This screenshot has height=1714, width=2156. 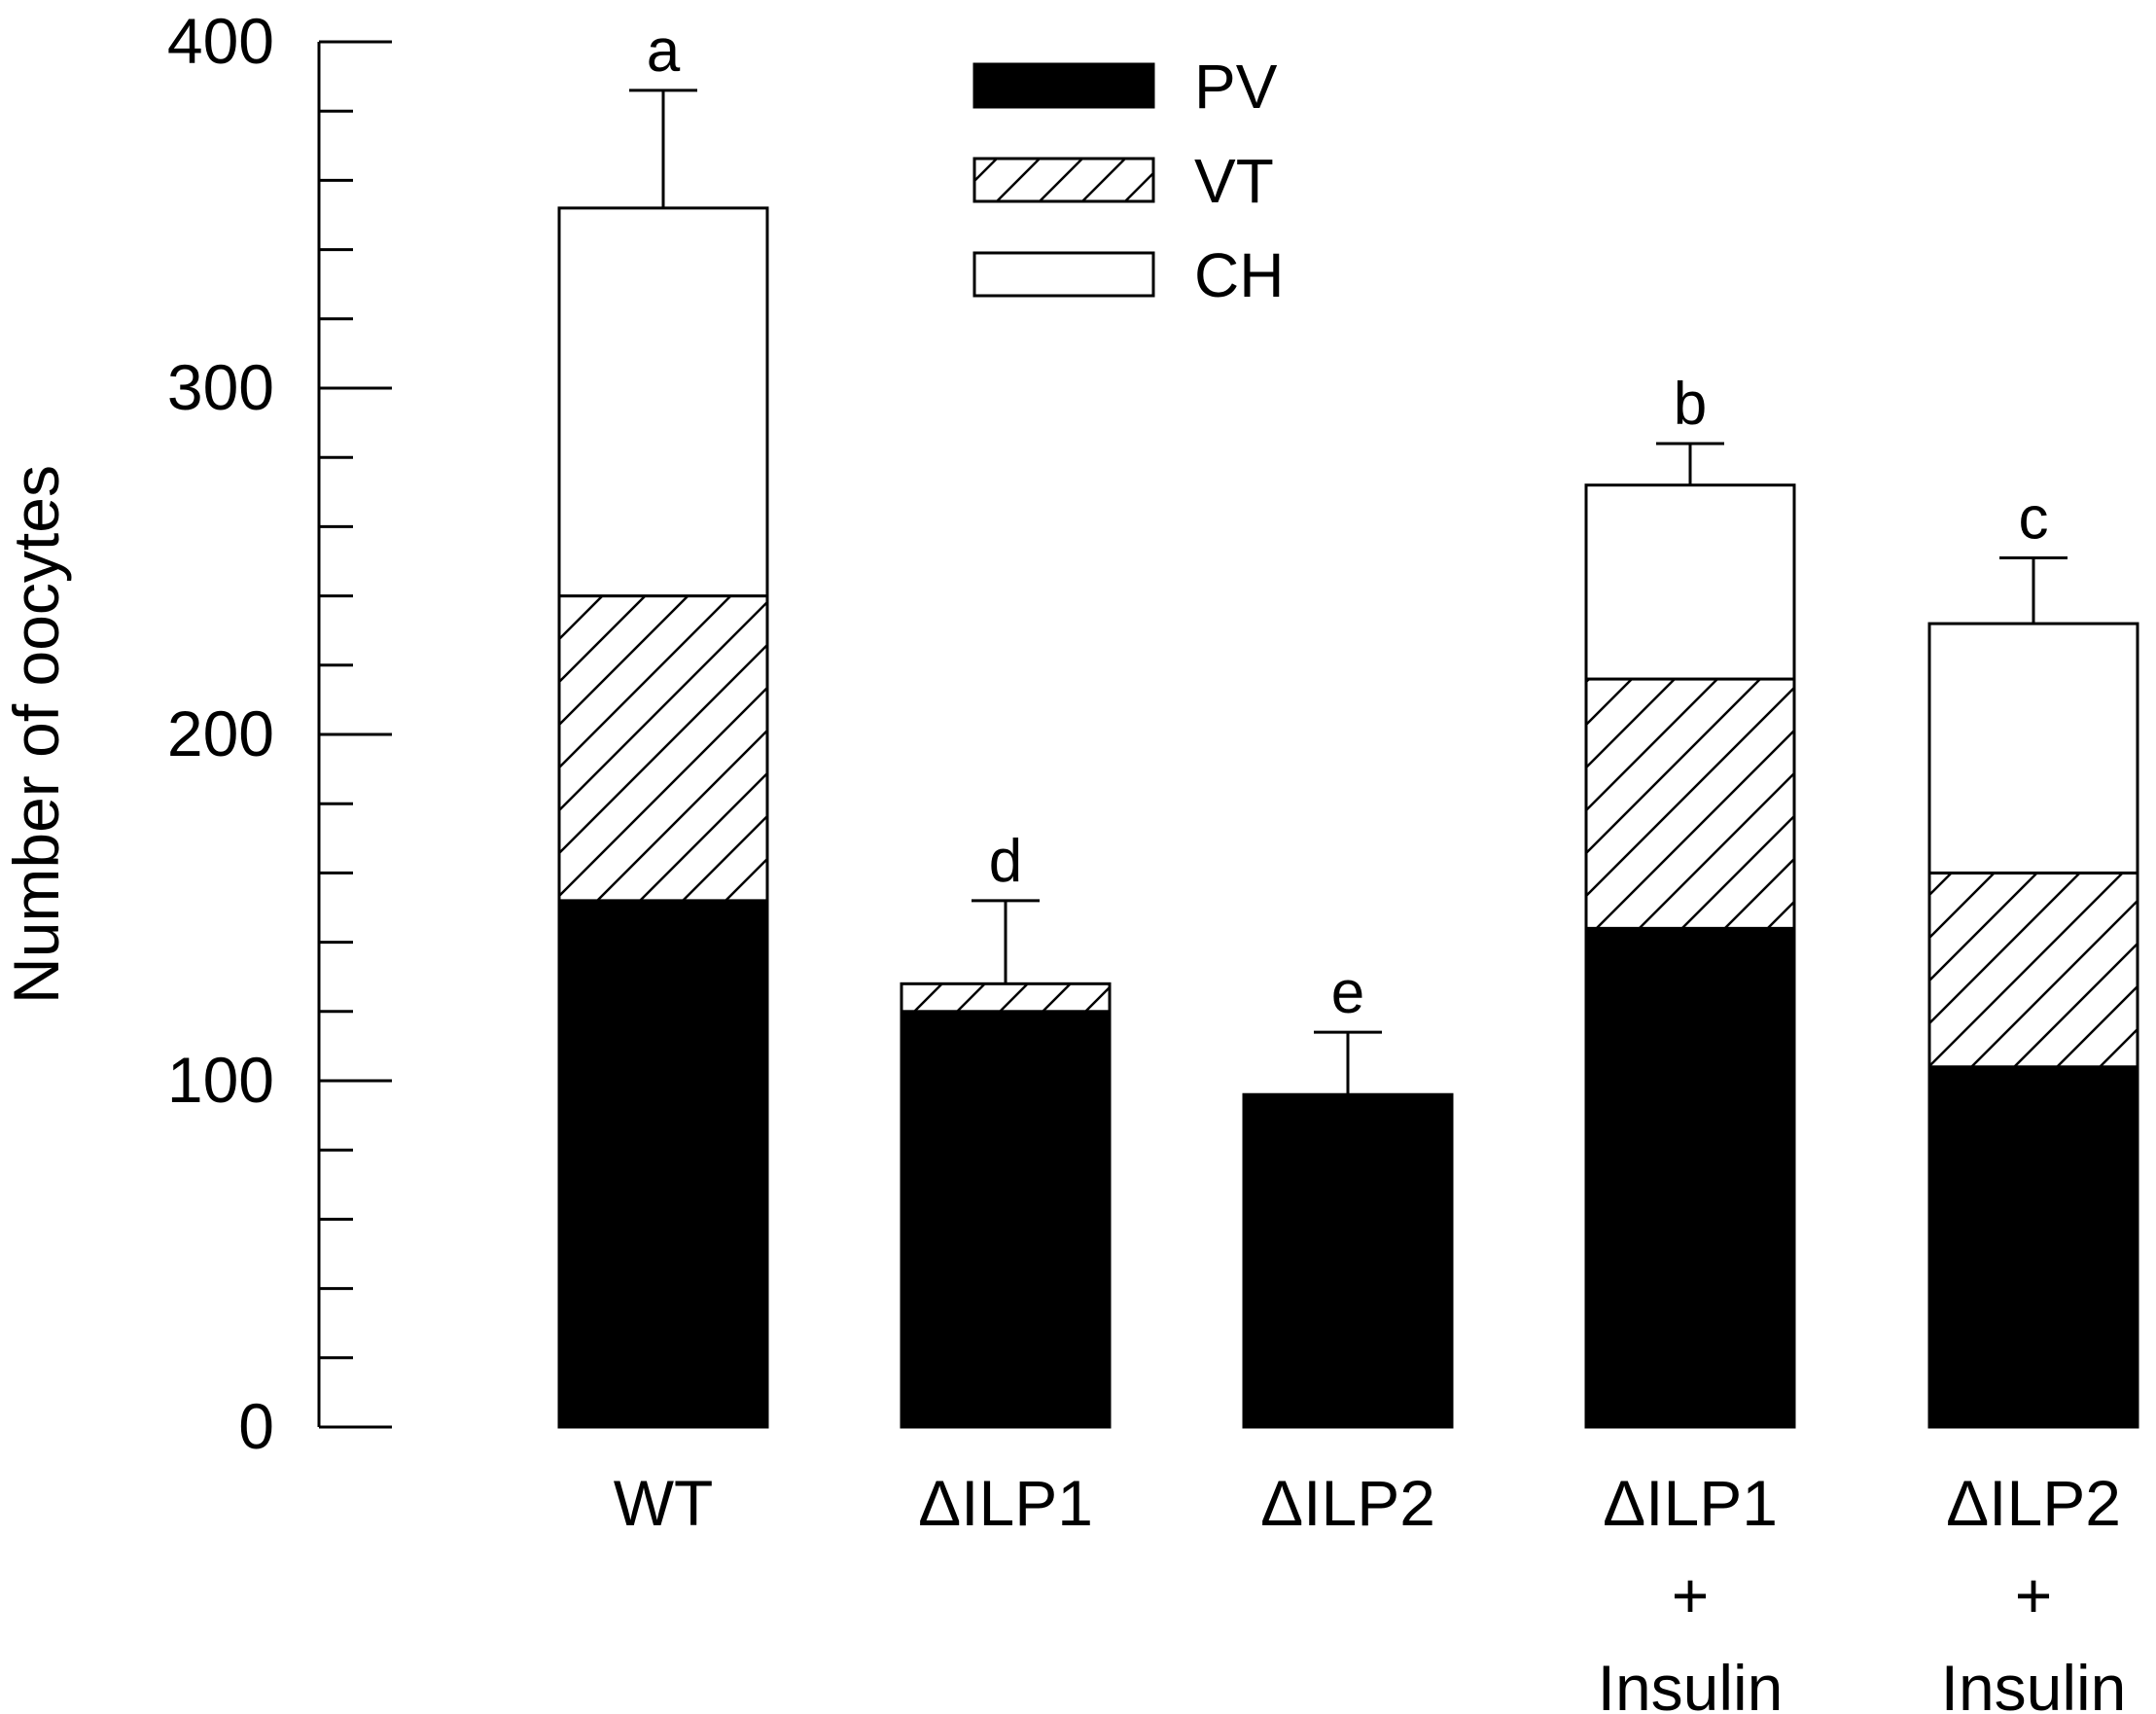 What do you see at coordinates (2034, 518) in the screenshot?
I see `significance-label: c` at bounding box center [2034, 518].